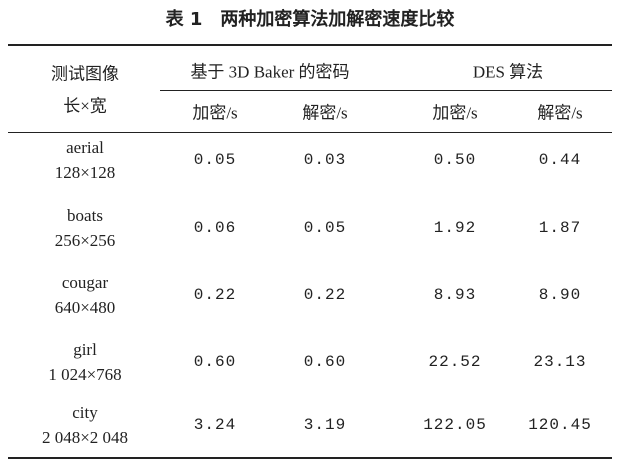  I want to click on image-name: aerial, so click(85, 147).